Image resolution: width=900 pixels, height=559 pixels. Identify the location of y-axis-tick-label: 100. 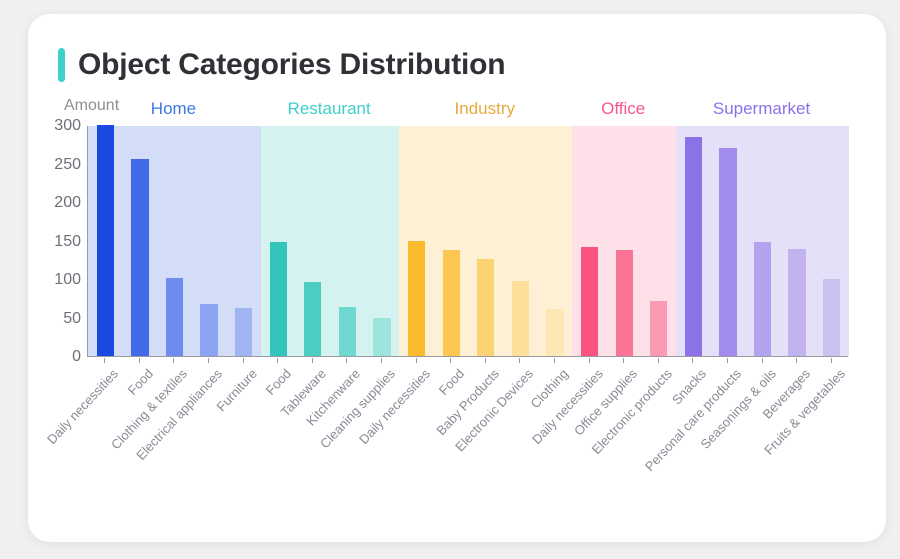
(67, 279).